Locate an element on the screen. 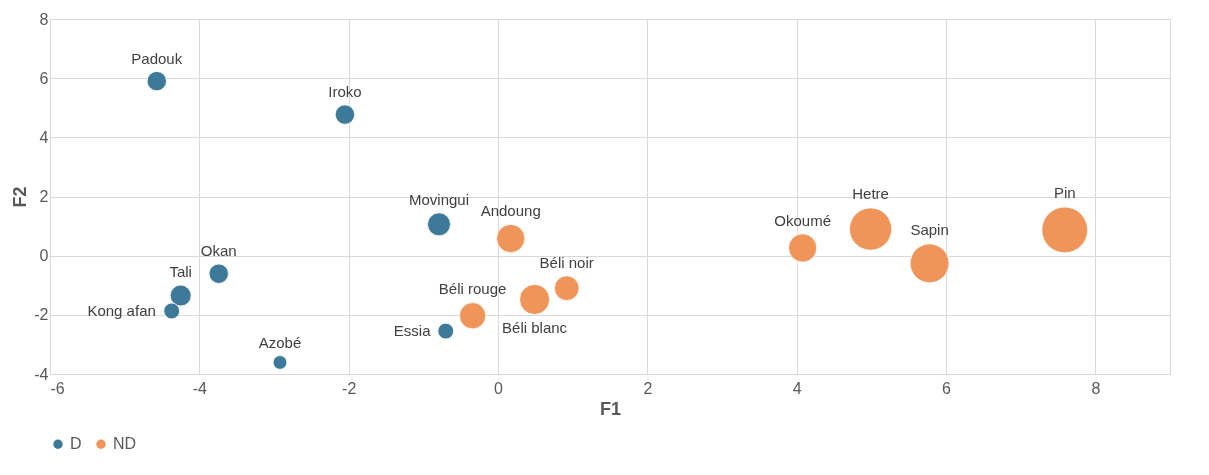 This screenshot has width=1209, height=475. annotation: Kong afan is located at coordinates (121, 310).